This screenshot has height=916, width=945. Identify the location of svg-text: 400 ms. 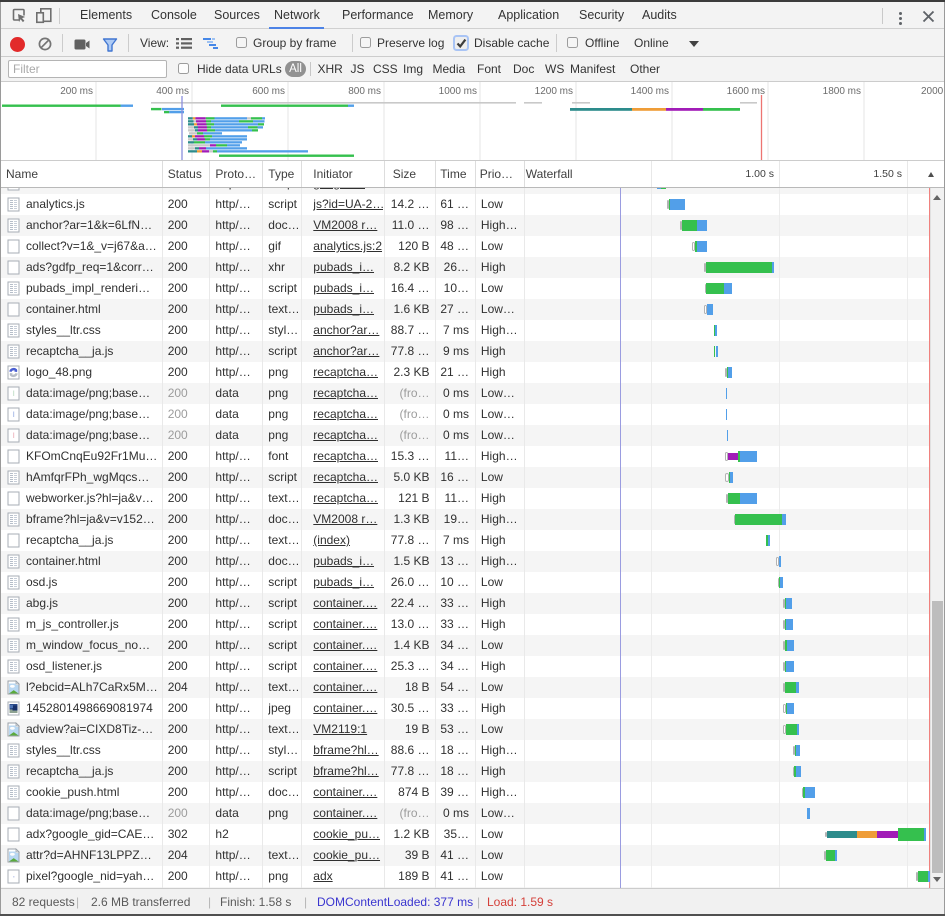
(172, 91).